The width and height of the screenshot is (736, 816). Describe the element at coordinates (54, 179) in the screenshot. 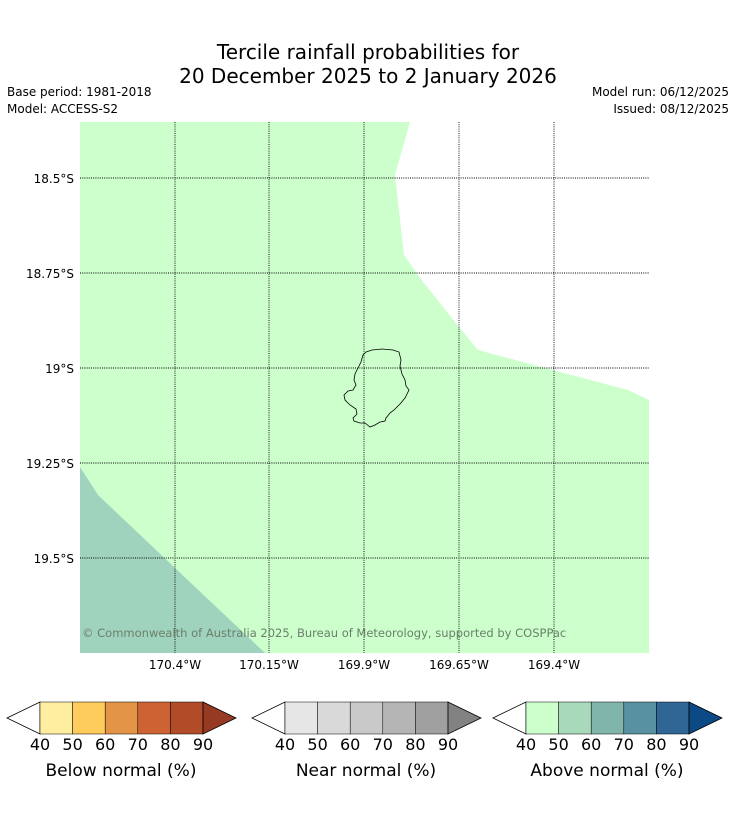

I see `lat-label-18-5: 18.5°S` at that location.